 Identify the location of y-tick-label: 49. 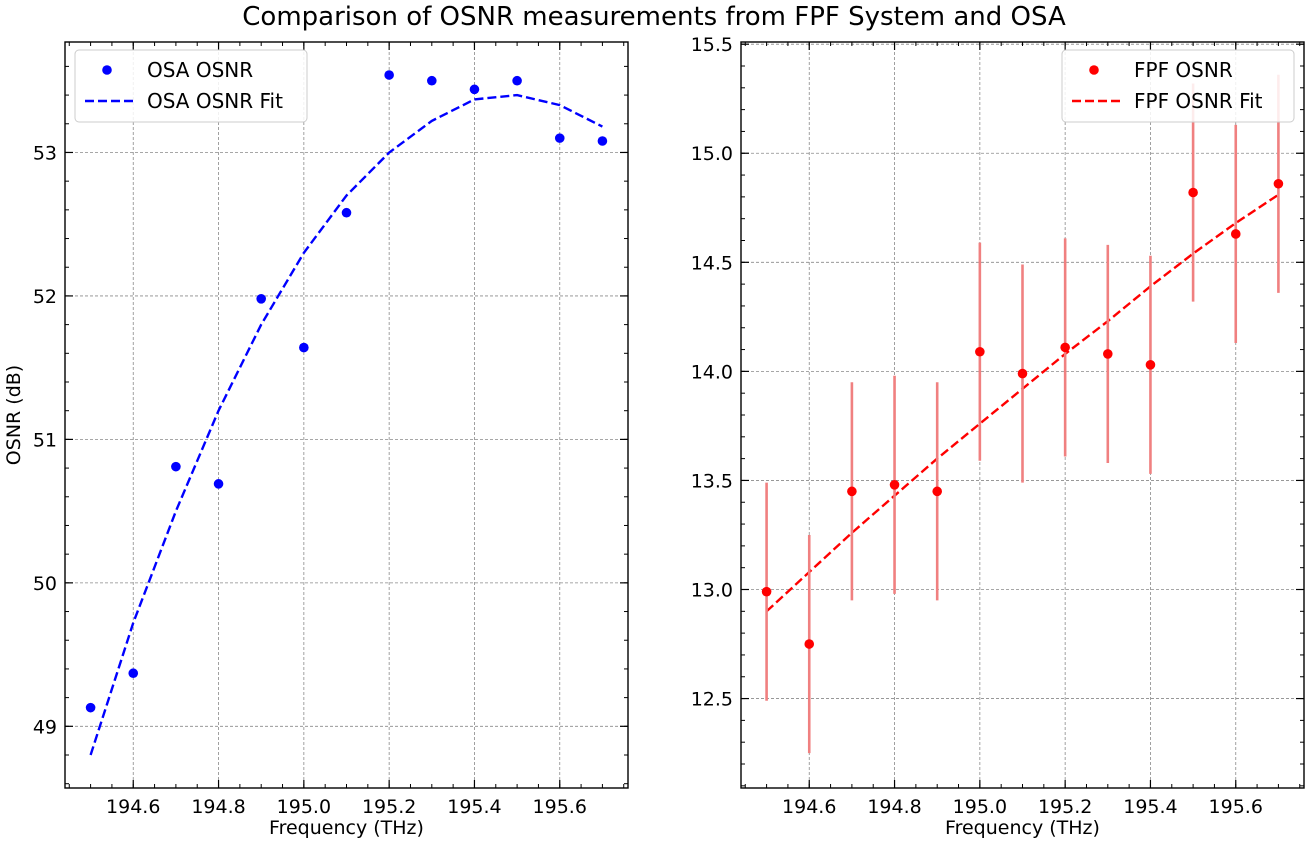
(45, 727).